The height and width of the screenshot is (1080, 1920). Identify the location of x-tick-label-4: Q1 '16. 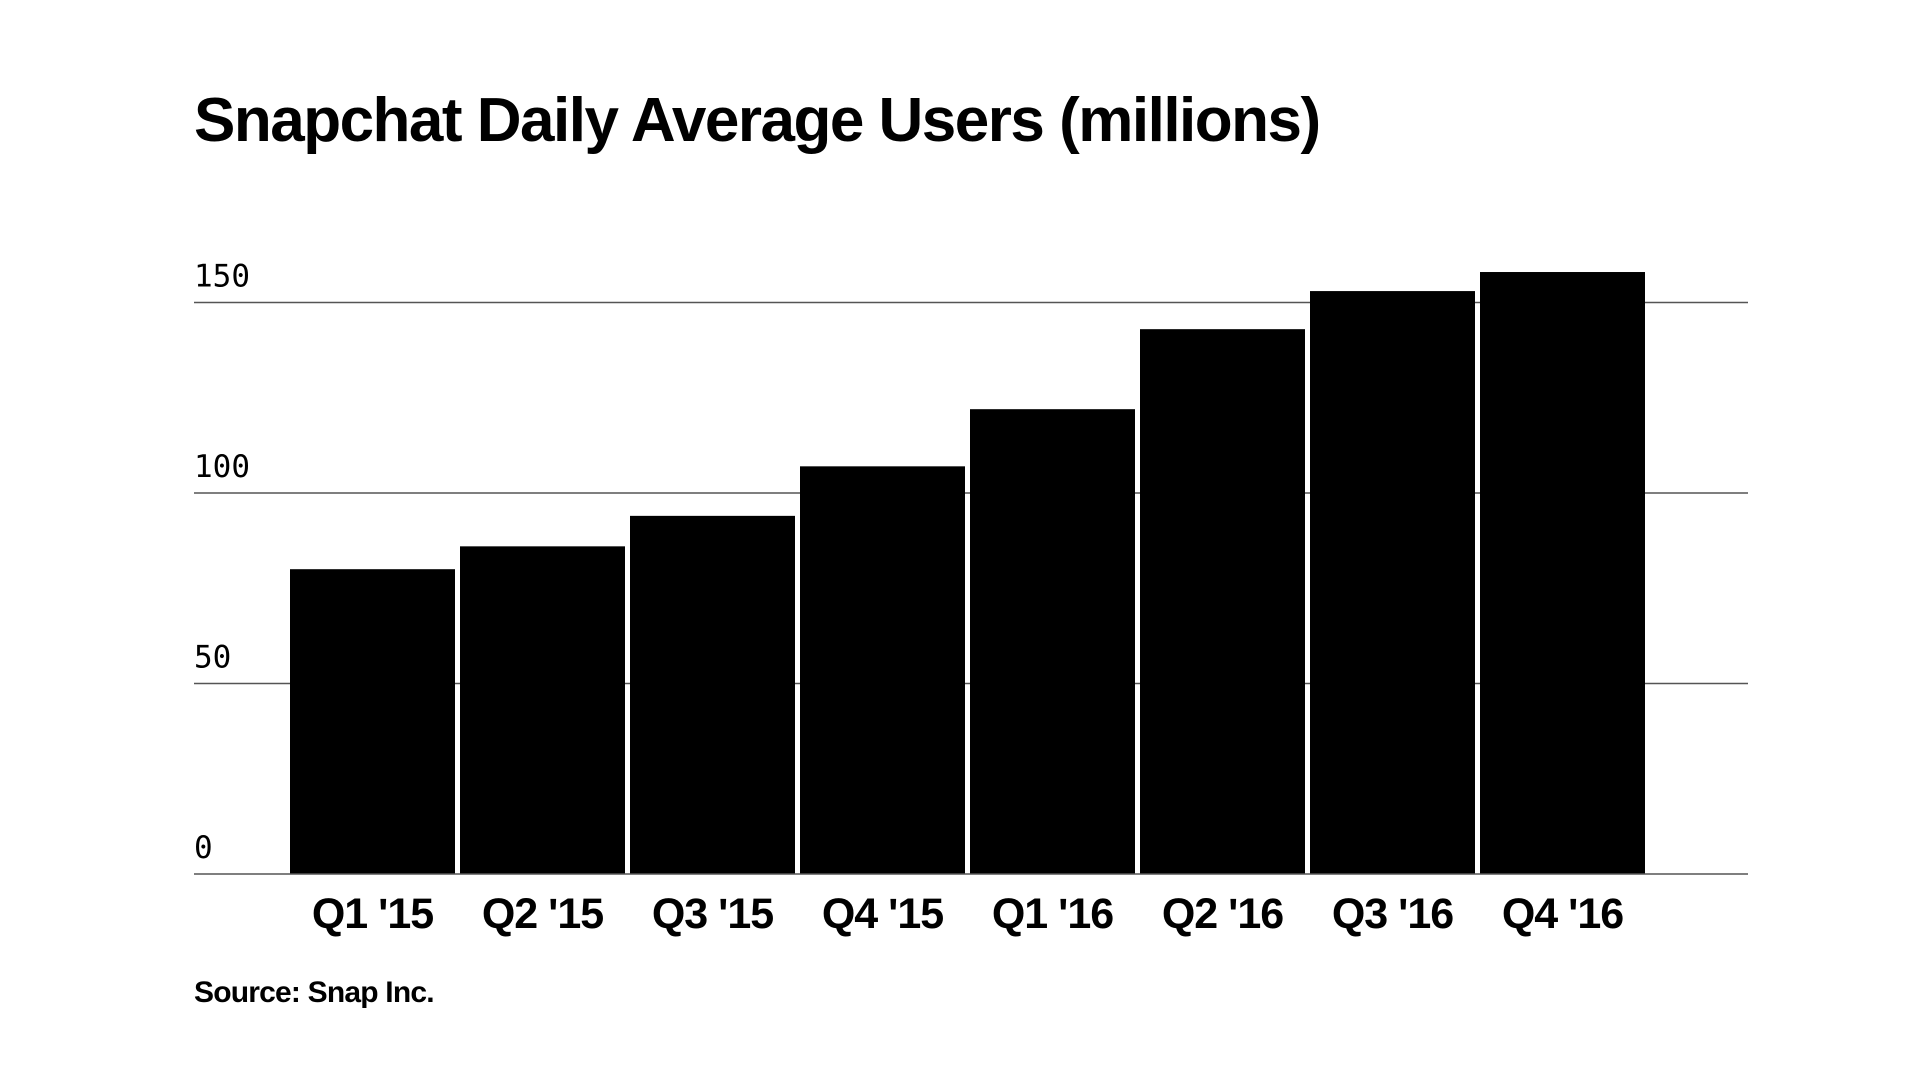
(1052, 914).